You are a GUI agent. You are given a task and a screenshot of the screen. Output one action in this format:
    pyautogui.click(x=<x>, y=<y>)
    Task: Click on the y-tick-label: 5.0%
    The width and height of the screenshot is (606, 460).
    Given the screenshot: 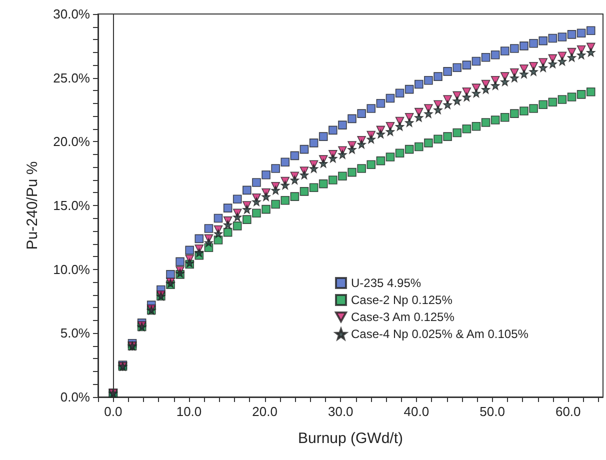 What is the action you would take?
    pyautogui.click(x=75, y=333)
    